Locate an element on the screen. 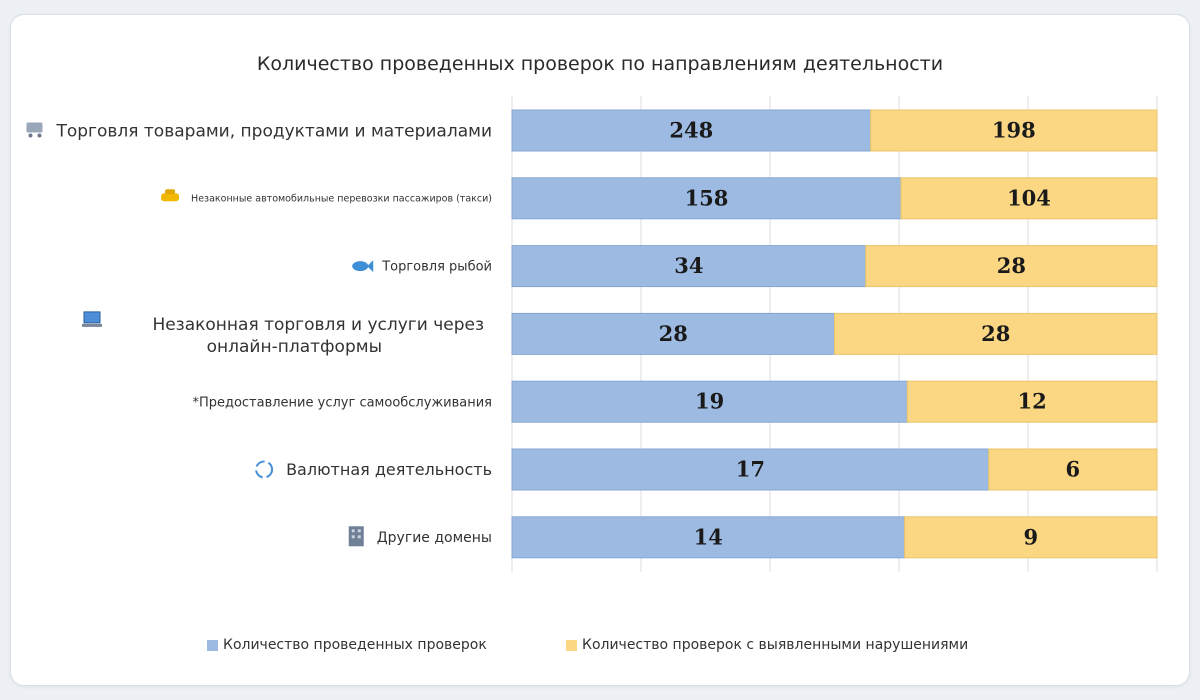  data-label-series-1: 34 is located at coordinates (688, 265).